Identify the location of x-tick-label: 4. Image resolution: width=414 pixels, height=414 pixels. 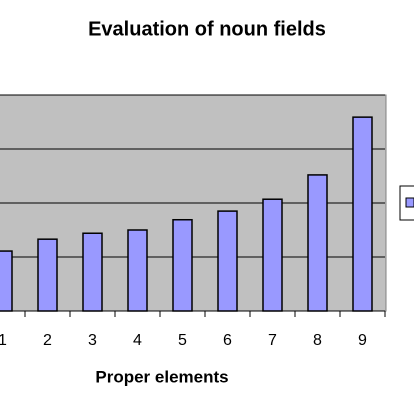
(137, 340).